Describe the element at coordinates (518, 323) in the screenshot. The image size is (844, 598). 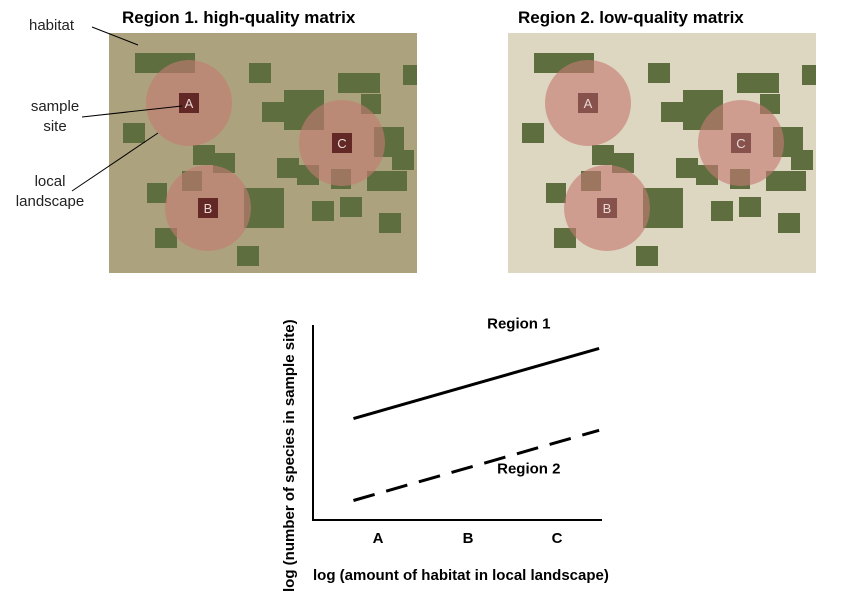
I see `series-label-1: Region 1` at that location.